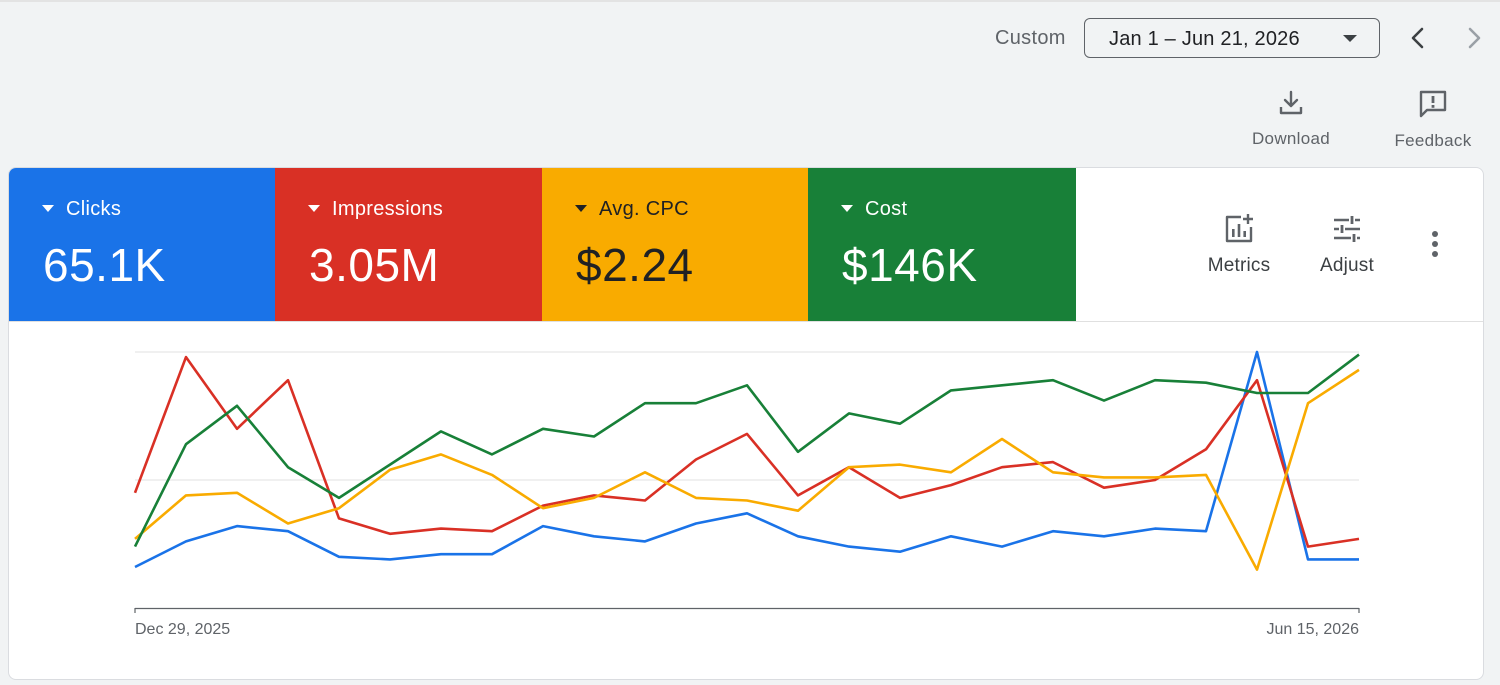 The width and height of the screenshot is (1500, 685). What do you see at coordinates (1239, 244) in the screenshot?
I see `metrics-button: Metrics` at bounding box center [1239, 244].